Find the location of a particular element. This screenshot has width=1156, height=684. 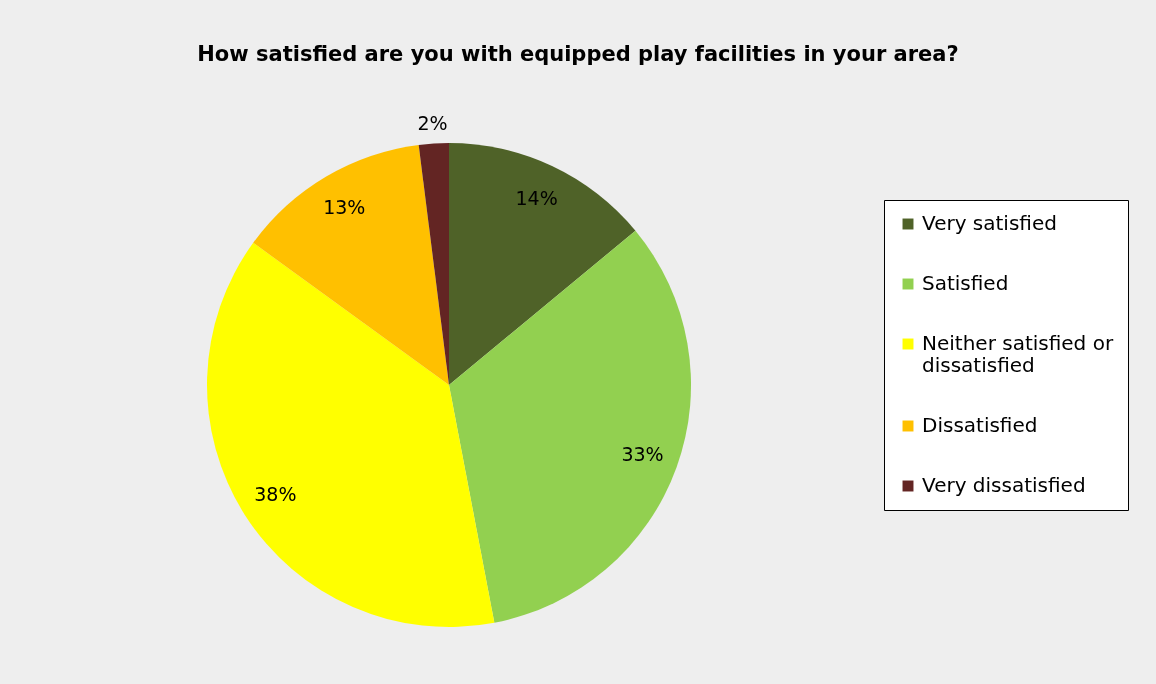

data-label: 2% is located at coordinates (432, 122).